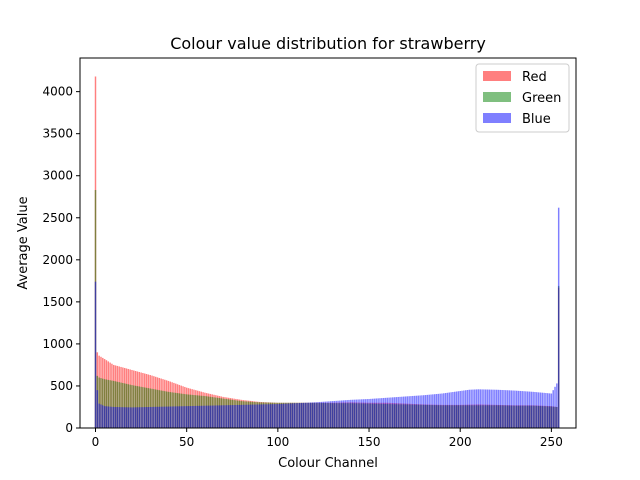 The width and height of the screenshot is (640, 480). Describe the element at coordinates (497, 97) in the screenshot. I see `legend-swatch-green` at that location.